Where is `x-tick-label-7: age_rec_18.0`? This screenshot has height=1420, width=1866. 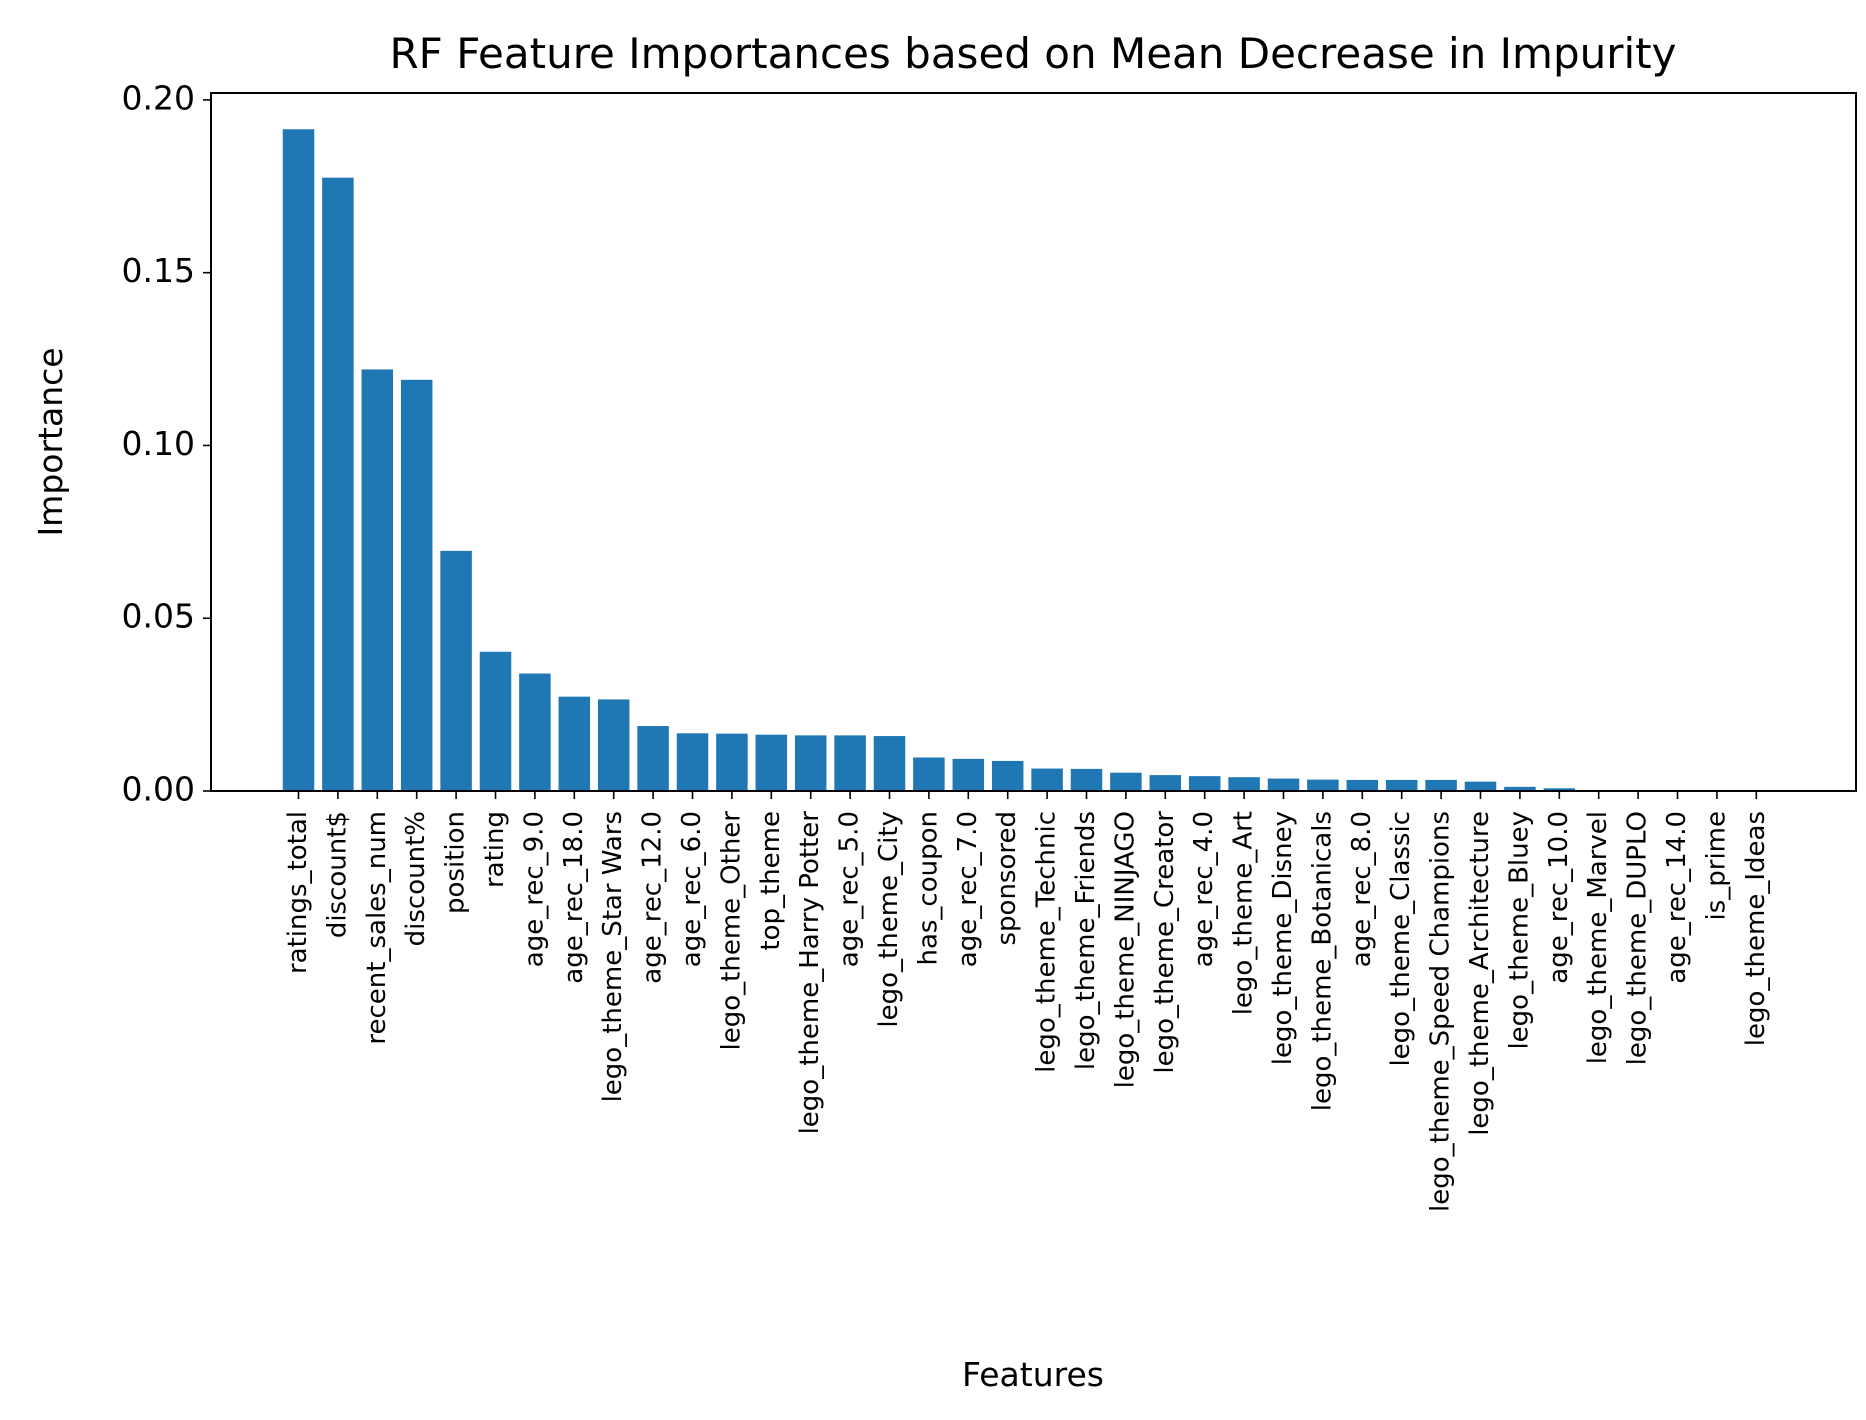 x-tick-label-7: age_rec_18.0 is located at coordinates (574, 897).